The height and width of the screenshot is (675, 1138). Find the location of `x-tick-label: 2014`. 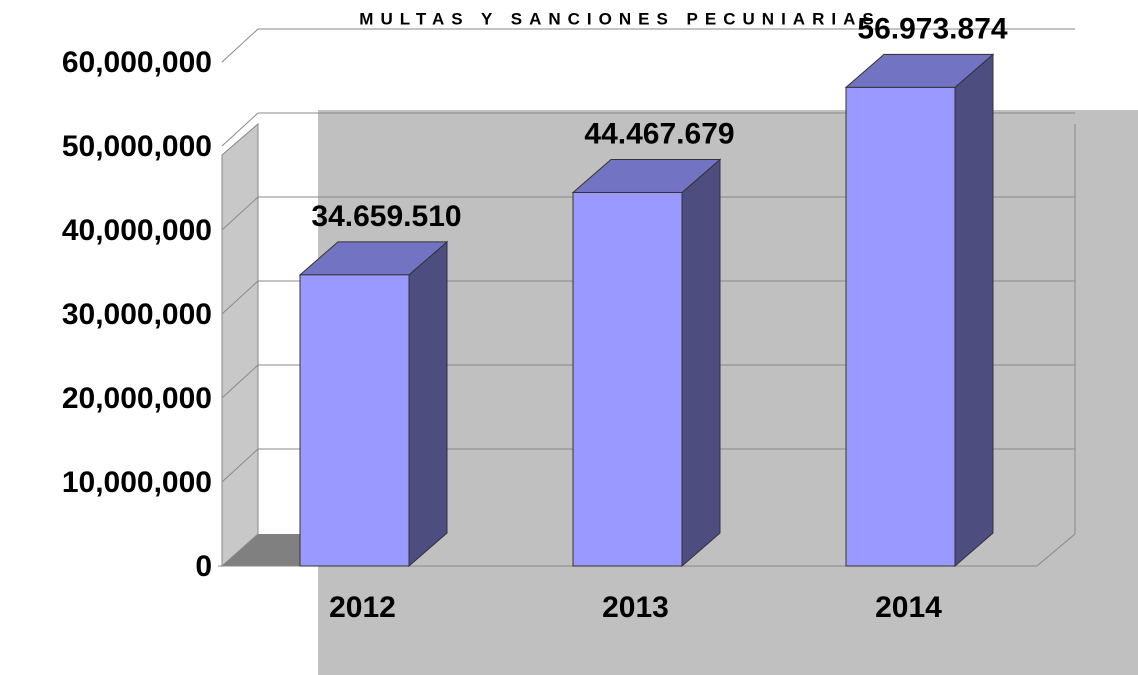

x-tick-label: 2014 is located at coordinates (908, 607).